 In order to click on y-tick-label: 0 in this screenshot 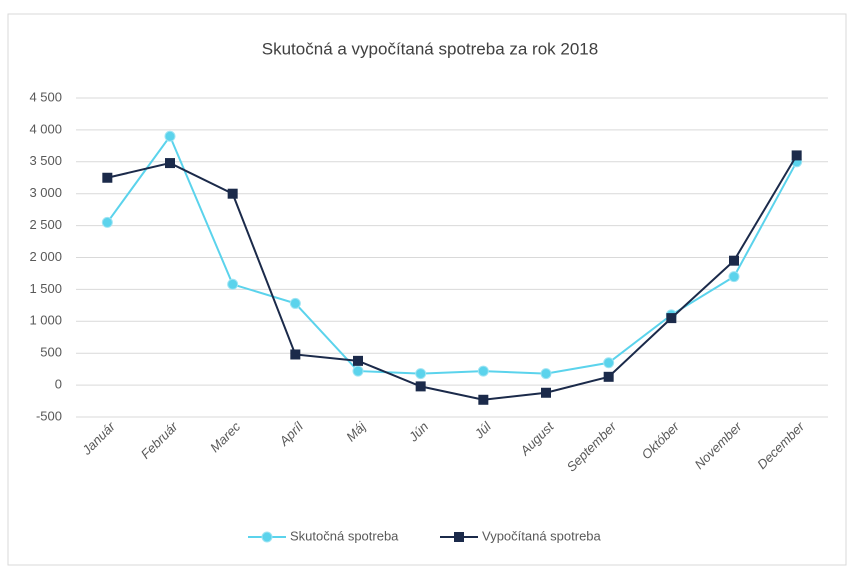, I will do `click(58, 384)`.